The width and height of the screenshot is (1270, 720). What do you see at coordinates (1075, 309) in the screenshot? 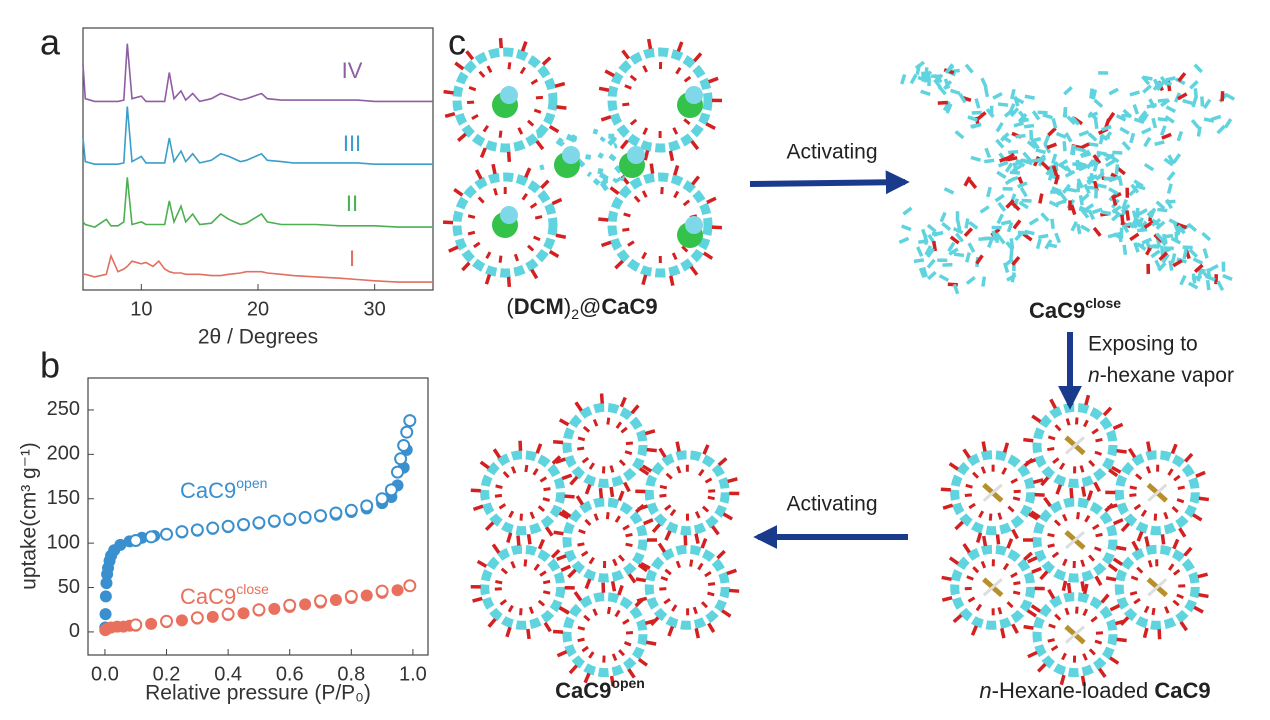
I see `structure-caption: CaC9close` at bounding box center [1075, 309].